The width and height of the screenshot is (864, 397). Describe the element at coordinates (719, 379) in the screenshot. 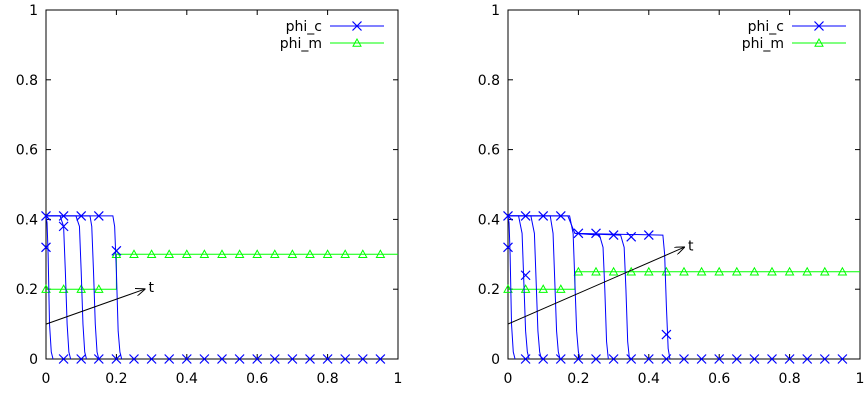

I see `x-tick-label: 0.6` at that location.